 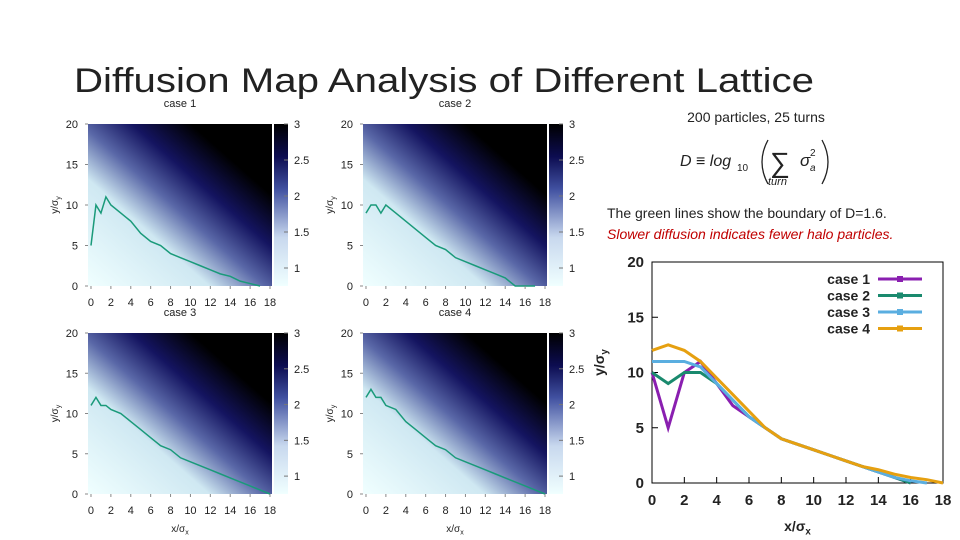 What do you see at coordinates (777, 182) in the screenshot?
I see `formula-sum-index: turn` at bounding box center [777, 182].